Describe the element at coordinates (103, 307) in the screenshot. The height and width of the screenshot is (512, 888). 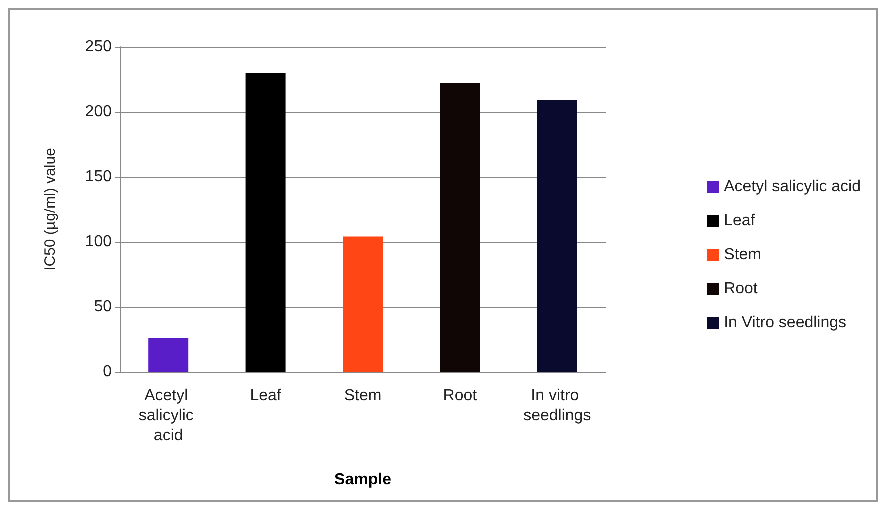
I see `y-tick-label: 50` at that location.